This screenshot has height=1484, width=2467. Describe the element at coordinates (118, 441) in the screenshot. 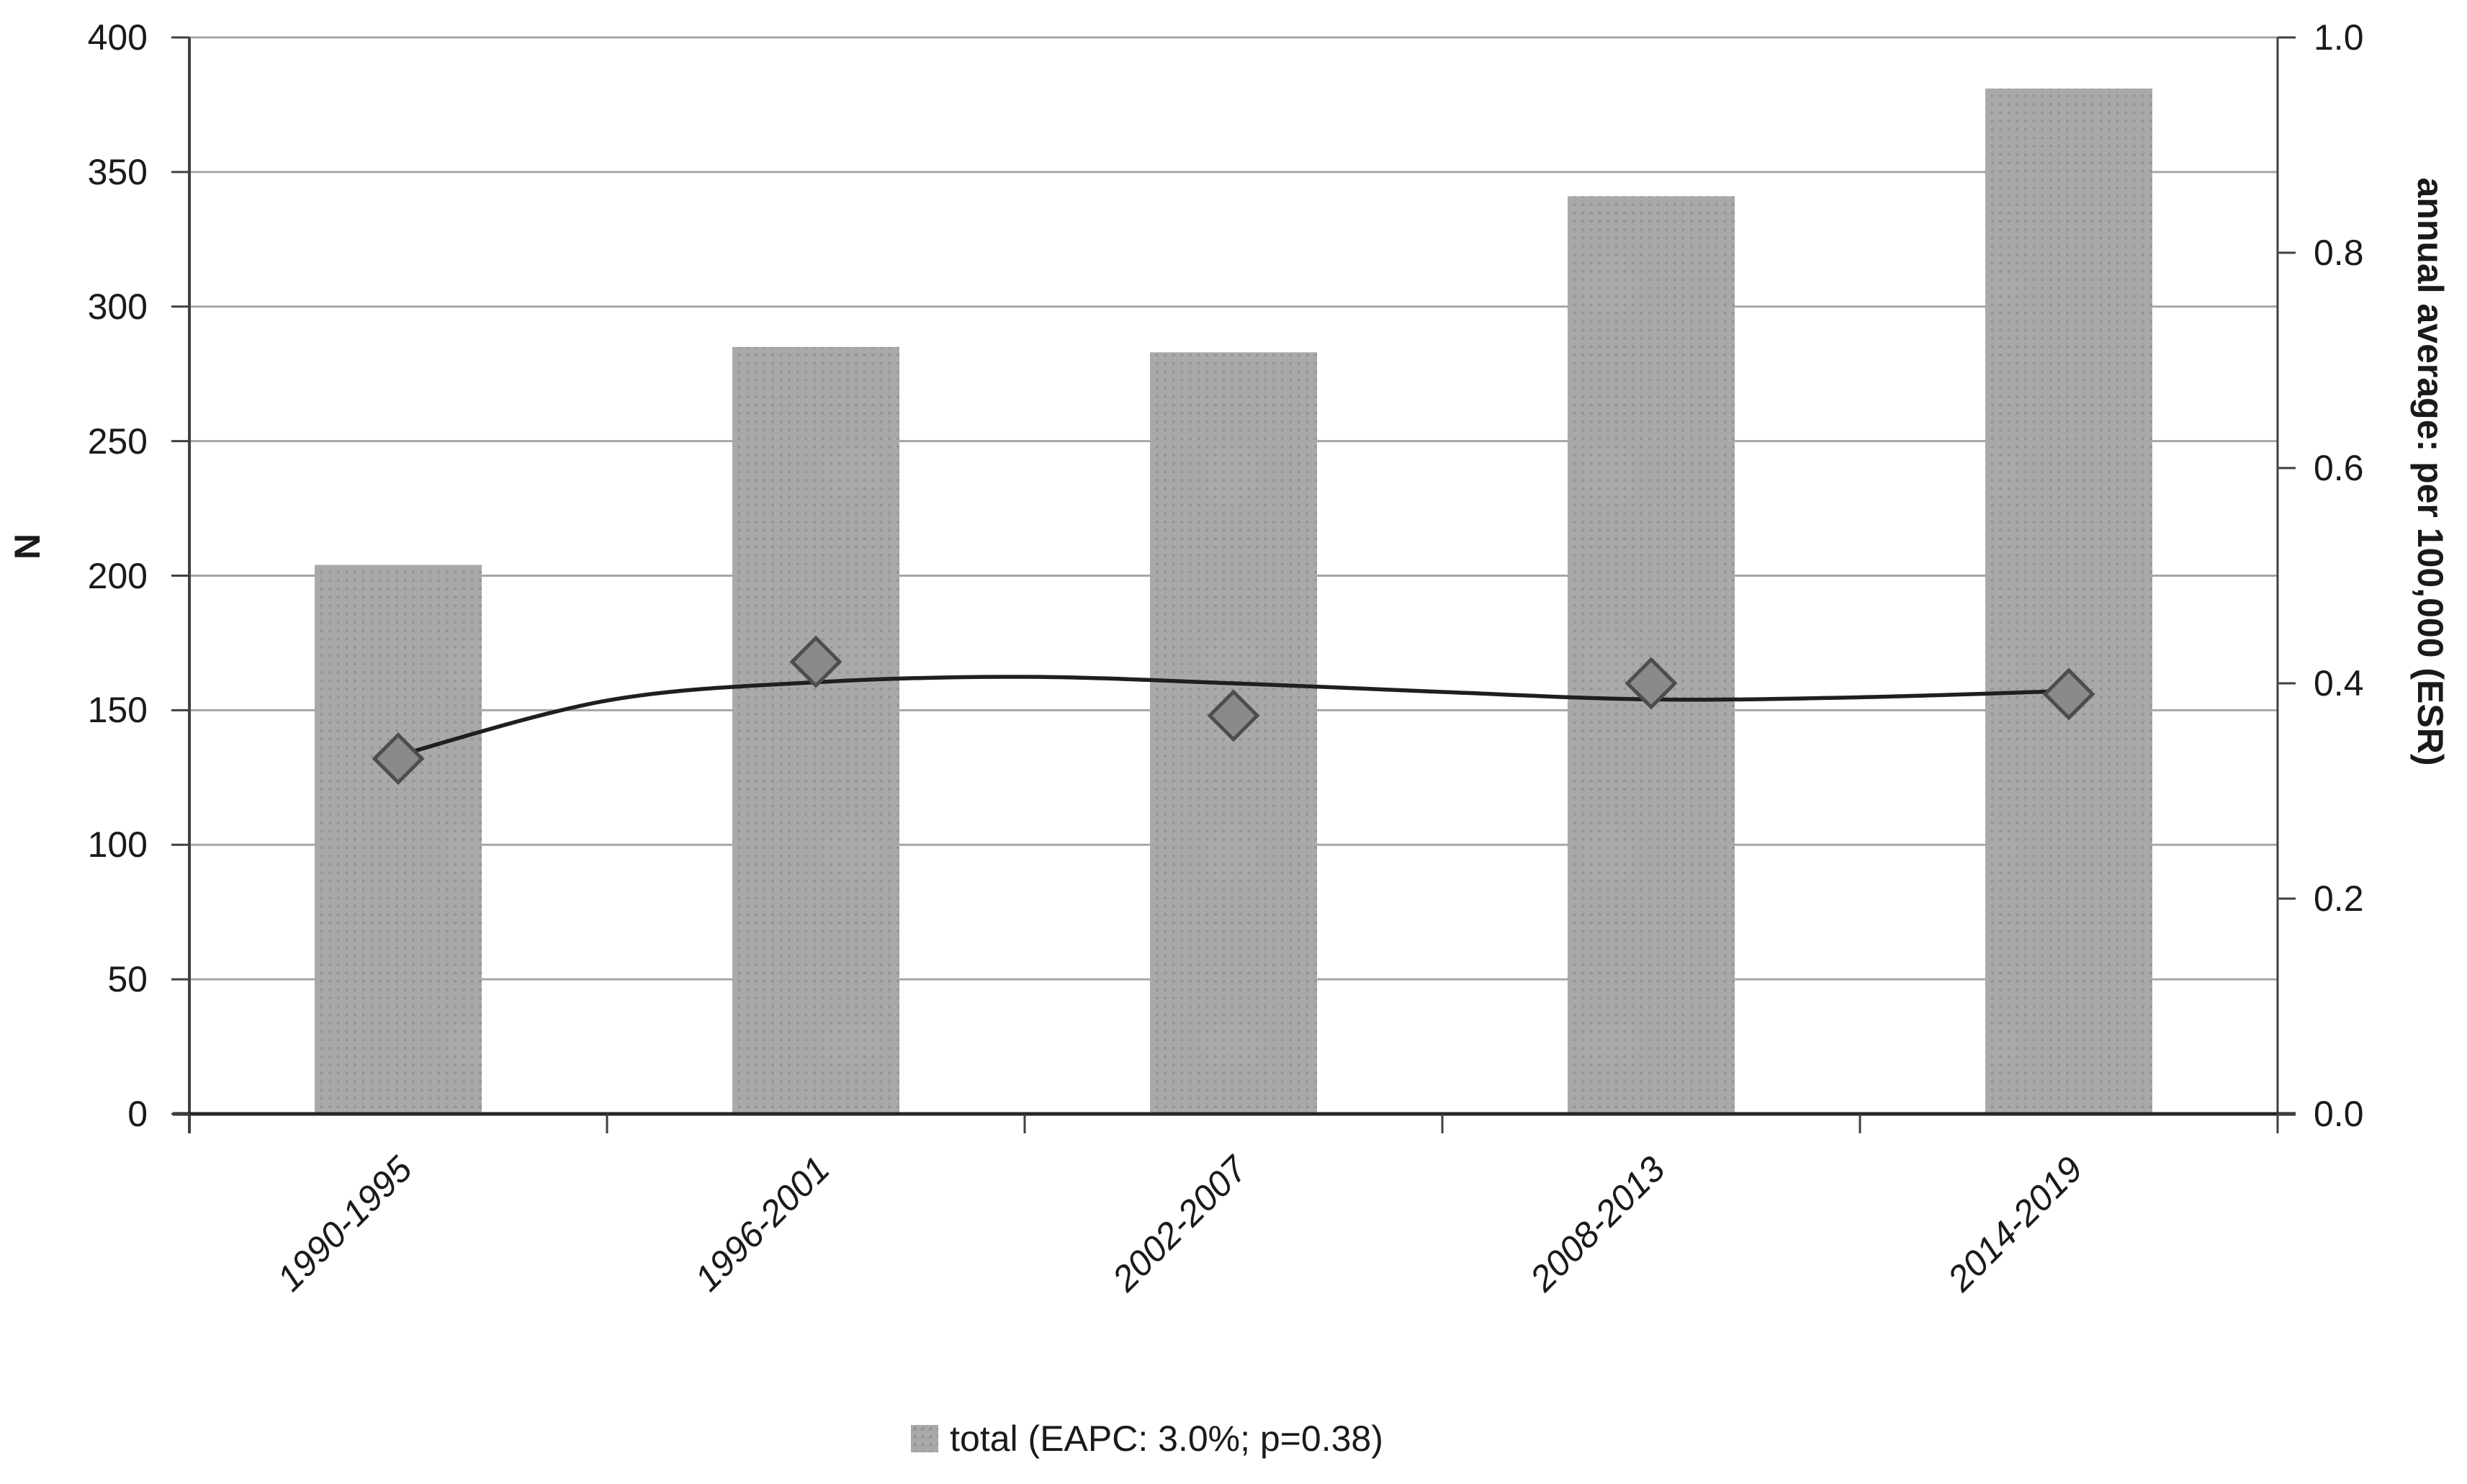

I see `left-axis-tick-label: 250` at that location.